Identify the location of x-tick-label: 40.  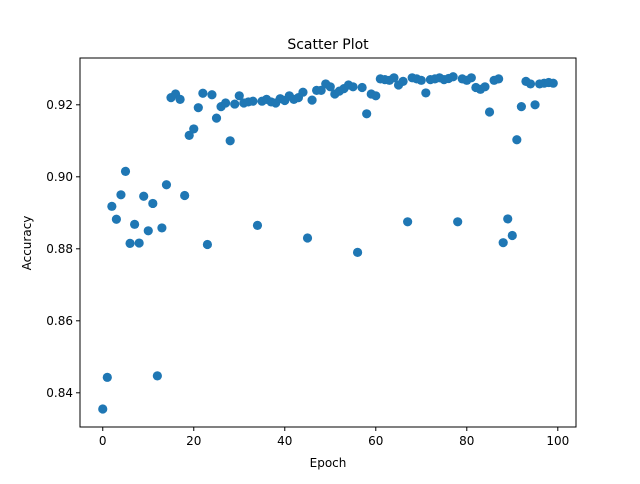
(284, 441).